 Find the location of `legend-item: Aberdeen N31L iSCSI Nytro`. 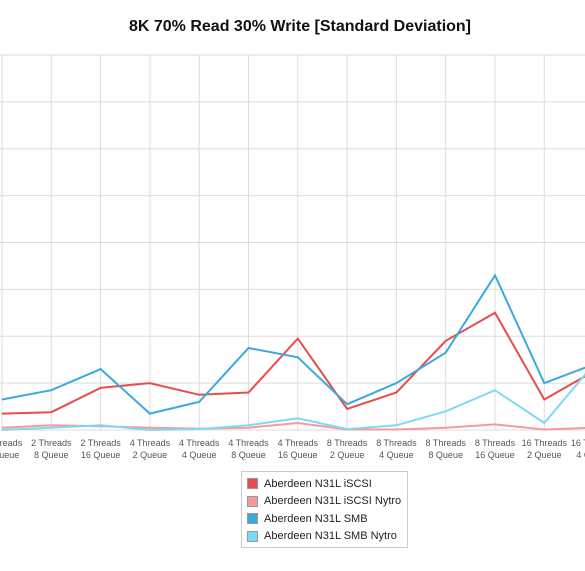

legend-item: Aberdeen N31L iSCSI Nytro is located at coordinates (327, 502).